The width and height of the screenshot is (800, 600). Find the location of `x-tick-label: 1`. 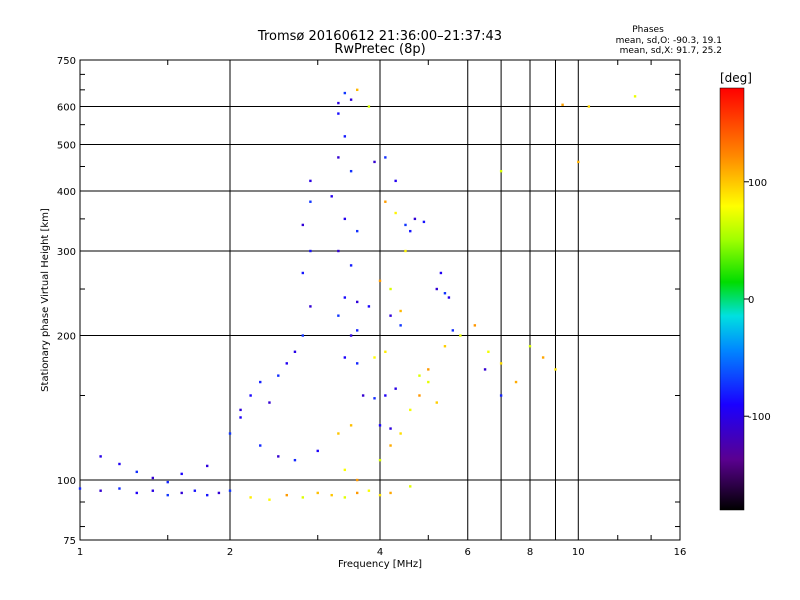

x-tick-label: 1 is located at coordinates (80, 552).